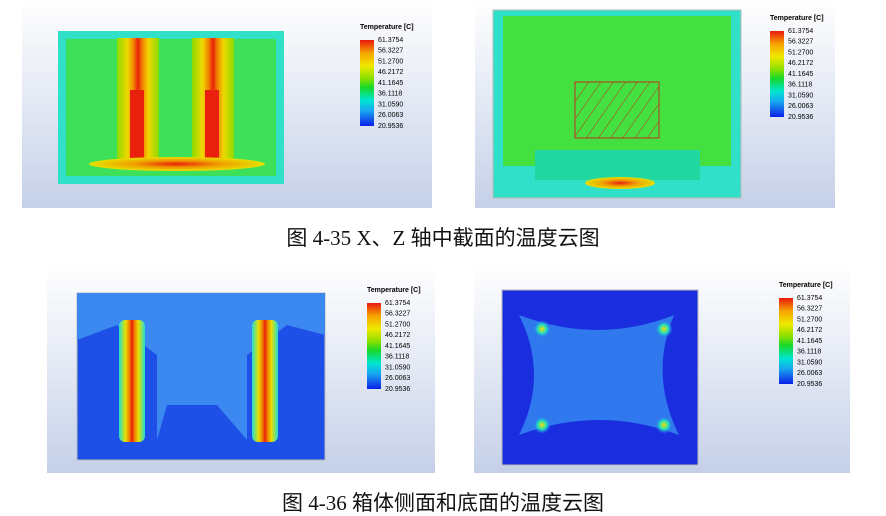 The image size is (886, 516). Describe the element at coordinates (443, 238) in the screenshot. I see `caption: 图 4-35 X、Z 轴中截面的温度云图` at that location.